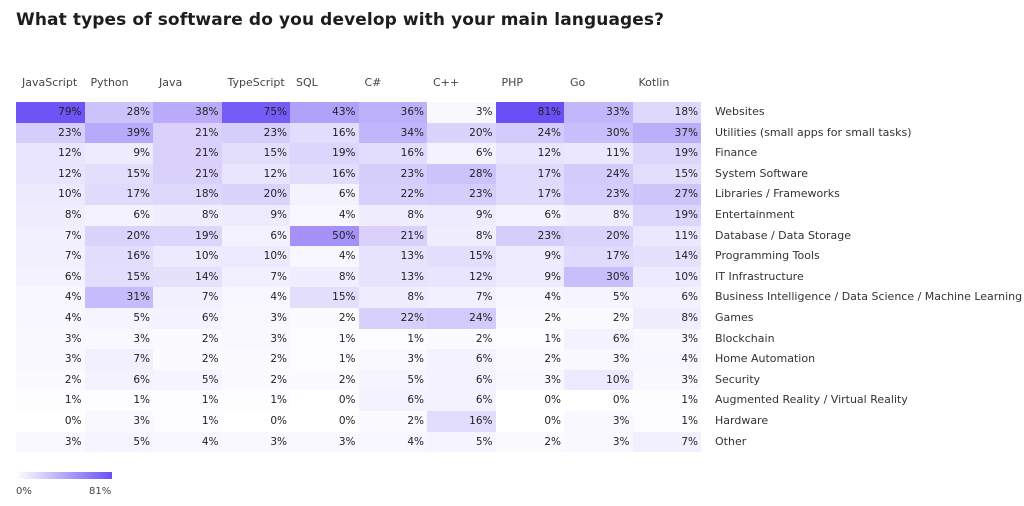  I want to click on heatmap-cell: 28%, so click(461, 174).